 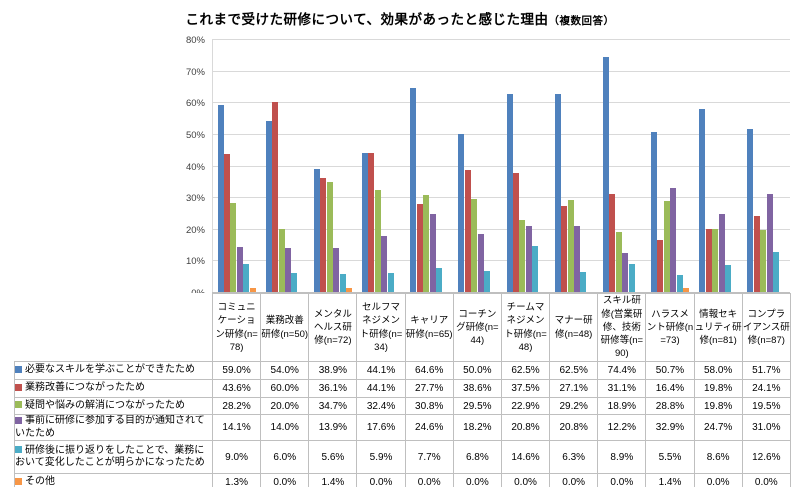 I want to click on value-cell: 6.0%, so click(x=285, y=457).